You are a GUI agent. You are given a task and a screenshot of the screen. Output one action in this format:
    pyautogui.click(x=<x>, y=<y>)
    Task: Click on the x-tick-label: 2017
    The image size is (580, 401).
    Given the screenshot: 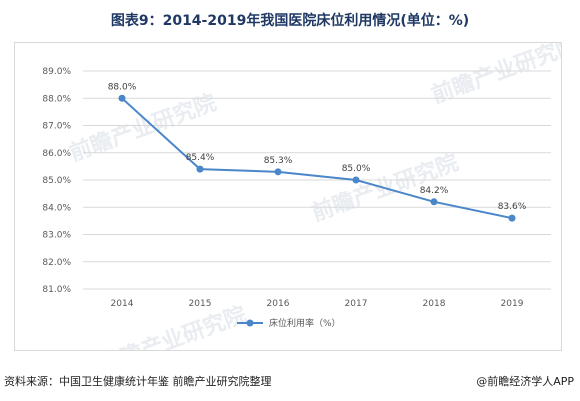 What is the action you would take?
    pyautogui.click(x=356, y=304)
    